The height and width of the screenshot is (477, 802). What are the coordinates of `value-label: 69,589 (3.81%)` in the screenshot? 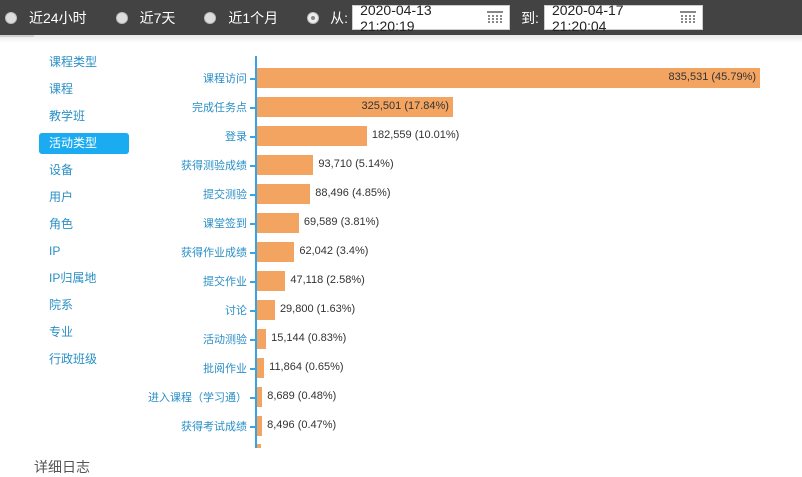 It's located at (341, 222).